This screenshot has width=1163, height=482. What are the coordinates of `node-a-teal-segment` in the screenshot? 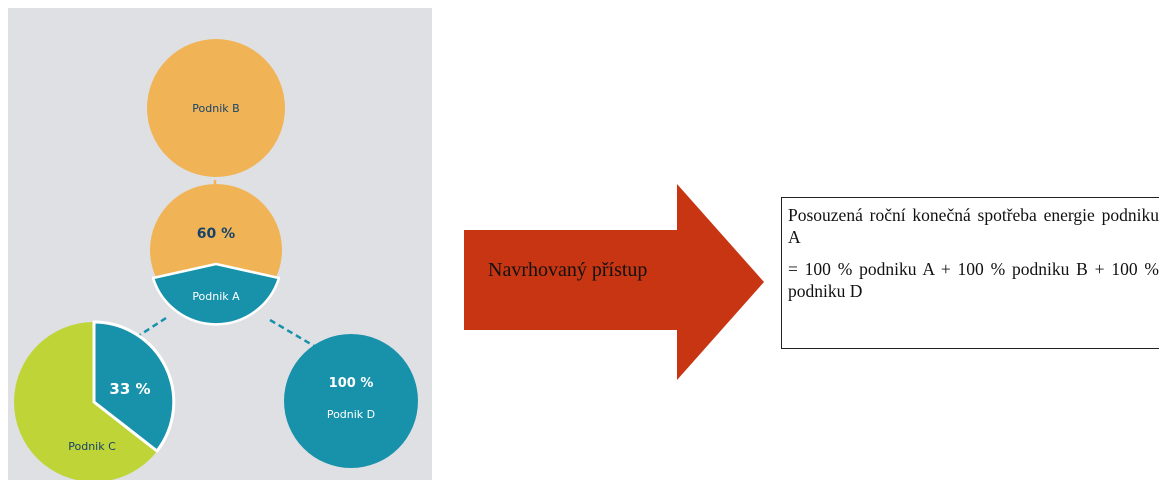 It's located at (216, 294).